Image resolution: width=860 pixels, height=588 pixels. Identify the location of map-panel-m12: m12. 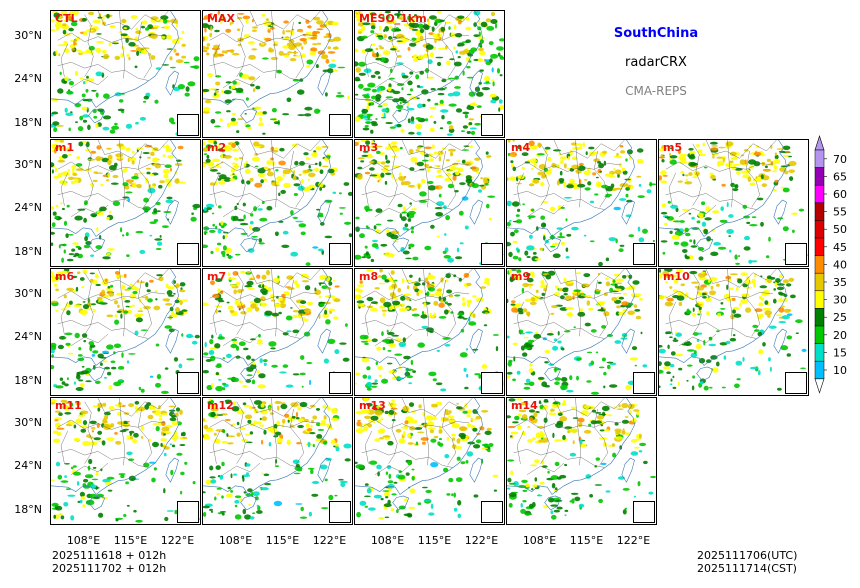
(277, 461).